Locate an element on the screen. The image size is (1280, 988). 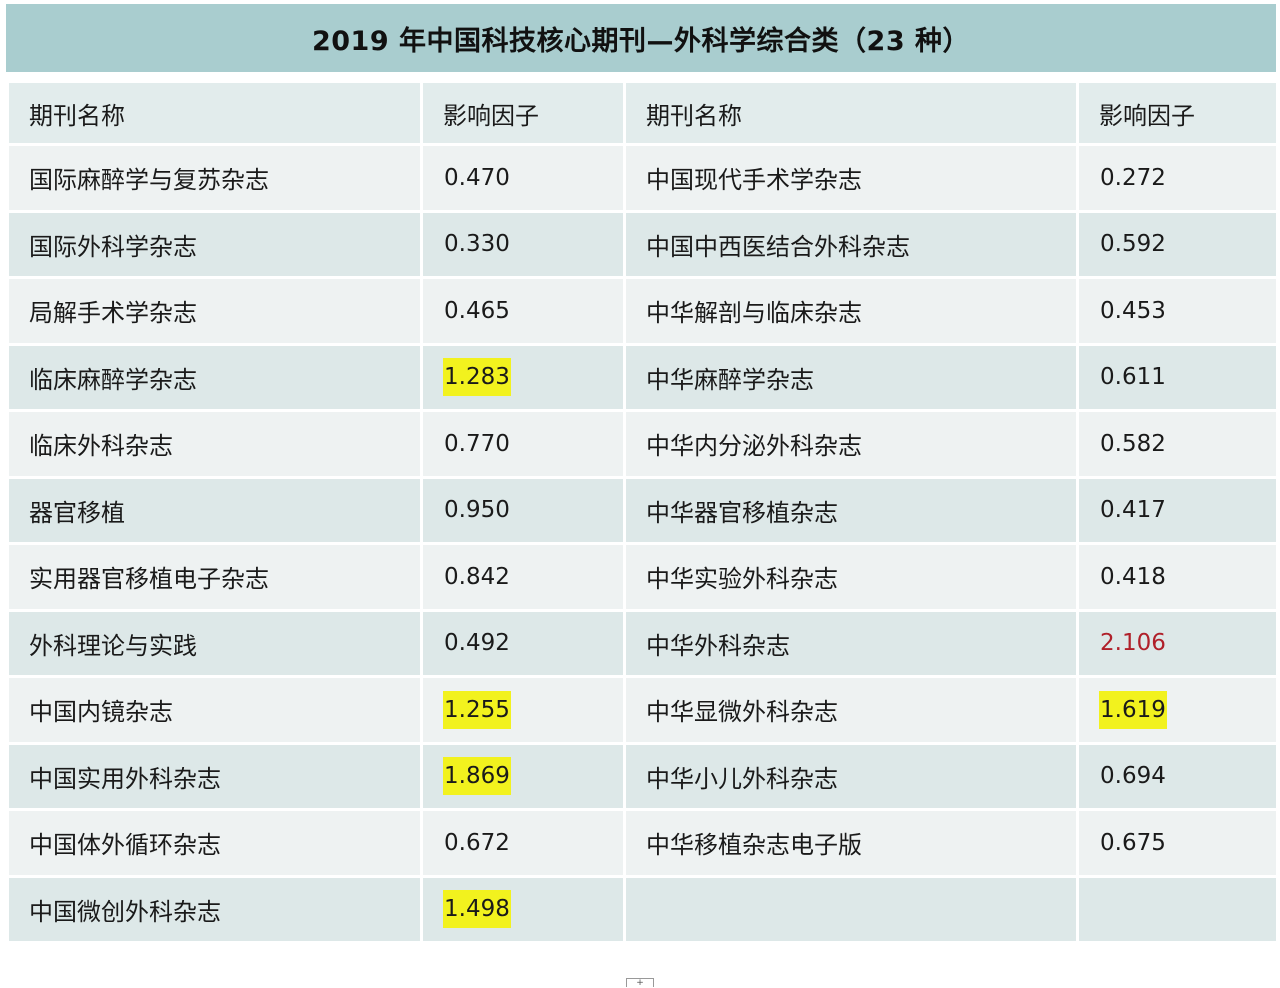
table-title: 2019 年中国科技核心期刊—外科学综合类（23 种） is located at coordinates (641, 38).